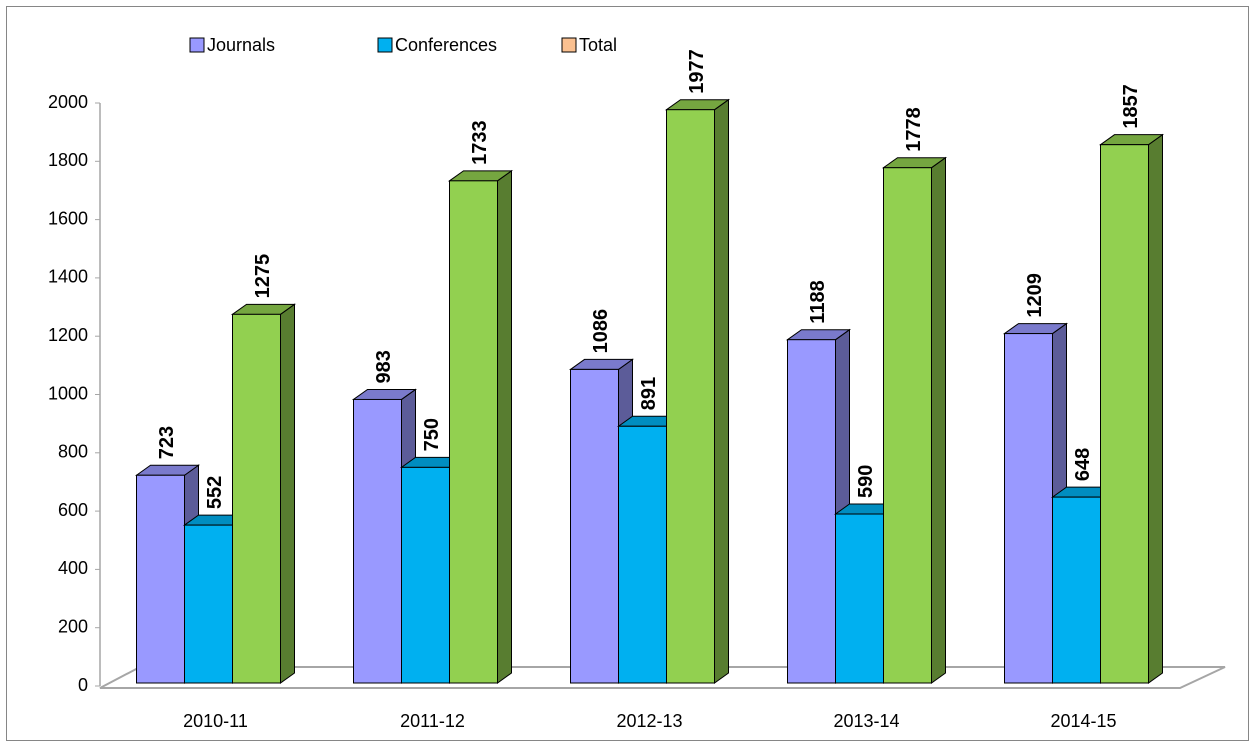  I want to click on value-label: 1857, so click(1131, 106).